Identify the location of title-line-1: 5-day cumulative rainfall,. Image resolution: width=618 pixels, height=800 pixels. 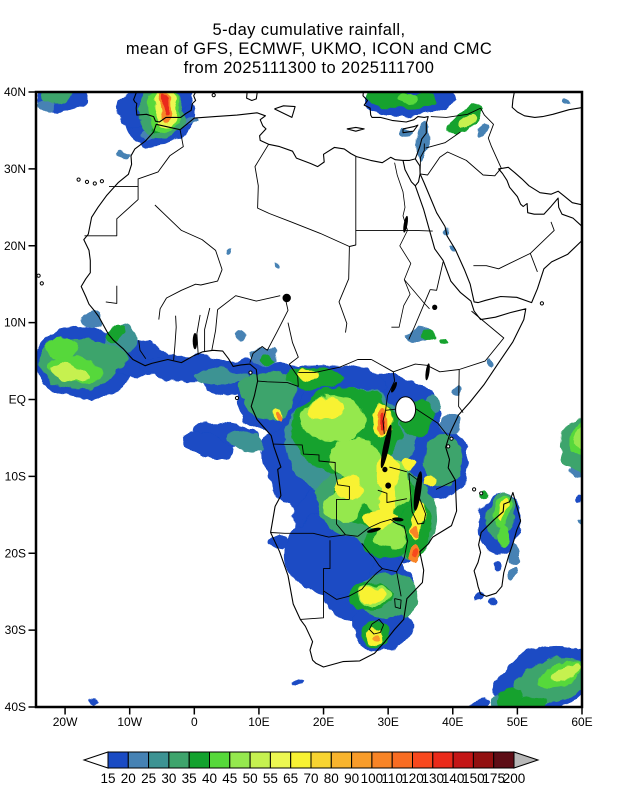
(309, 30).